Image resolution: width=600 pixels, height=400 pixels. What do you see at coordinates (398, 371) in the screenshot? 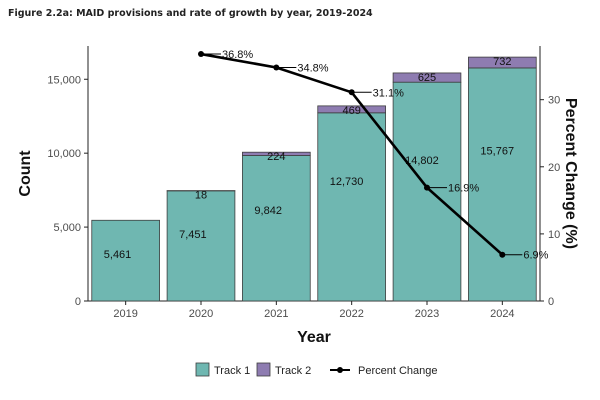
I see `legend-label-percent-change: Percent Change` at bounding box center [398, 371].